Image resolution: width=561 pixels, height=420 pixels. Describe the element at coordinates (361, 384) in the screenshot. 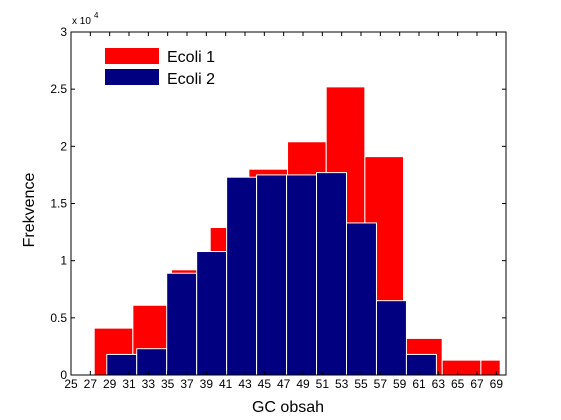

I see `x-tick-label: 55` at that location.